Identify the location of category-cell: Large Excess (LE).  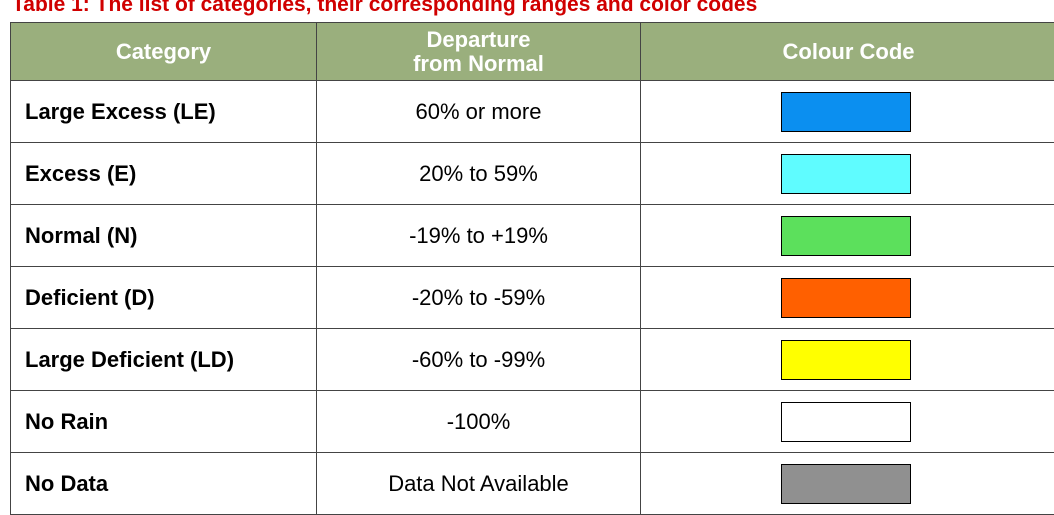
(164, 112).